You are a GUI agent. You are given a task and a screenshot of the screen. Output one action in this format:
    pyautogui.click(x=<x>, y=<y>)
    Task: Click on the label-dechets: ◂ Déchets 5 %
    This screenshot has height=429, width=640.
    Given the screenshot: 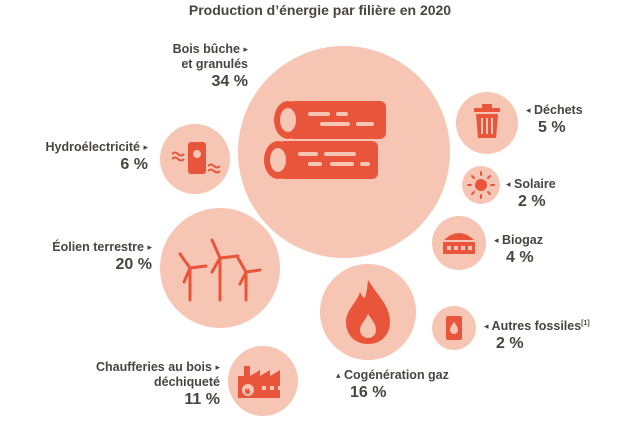 What is the action you would take?
    pyautogui.click(x=554, y=119)
    